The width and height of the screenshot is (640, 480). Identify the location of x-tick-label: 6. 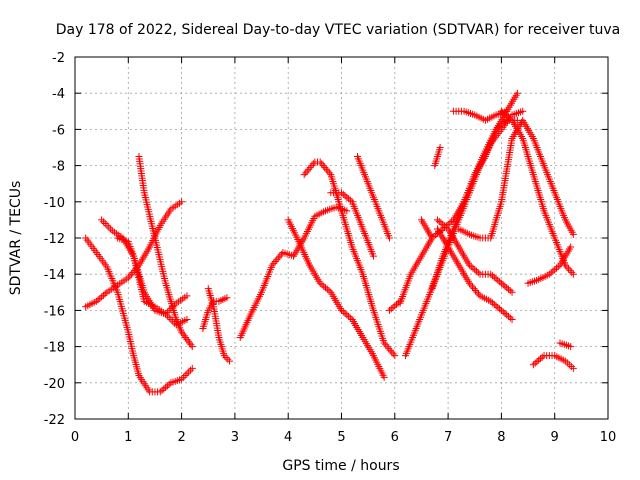
(395, 437).